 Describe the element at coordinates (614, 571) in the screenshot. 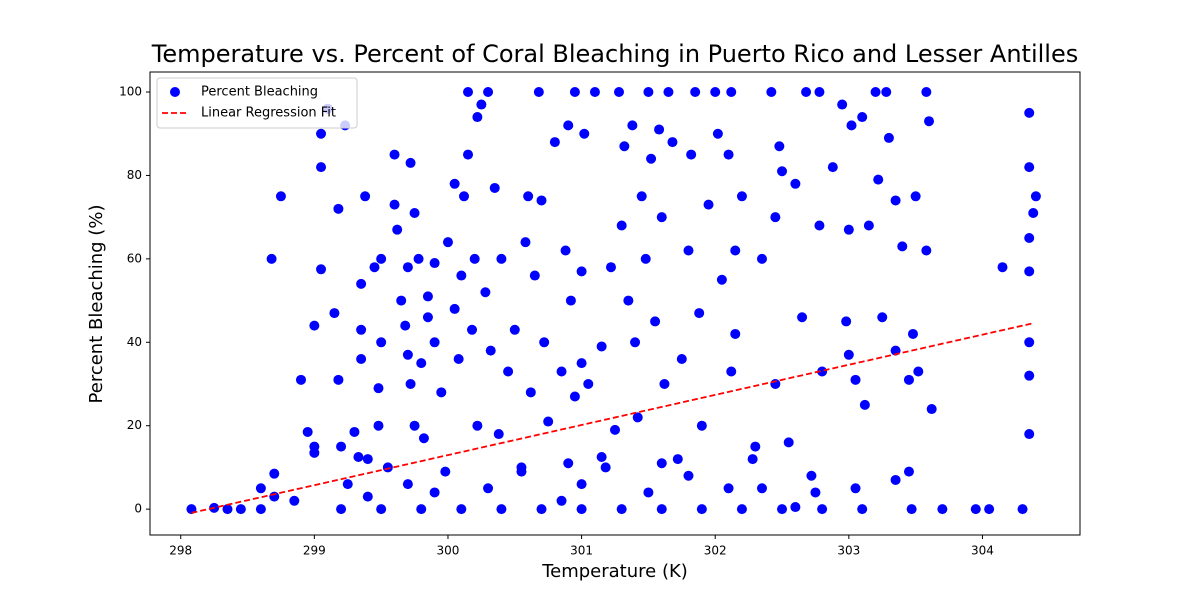

I see `x-axis-label: Temperature (K)` at that location.